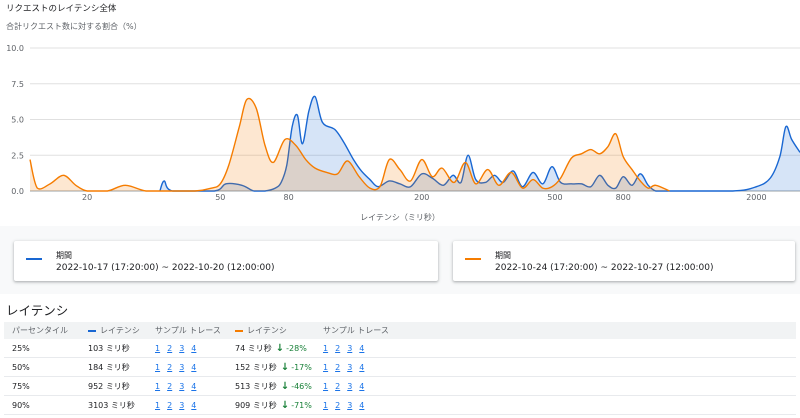 This screenshot has width=800, height=418. I want to click on change-percent: -17%, so click(301, 367).